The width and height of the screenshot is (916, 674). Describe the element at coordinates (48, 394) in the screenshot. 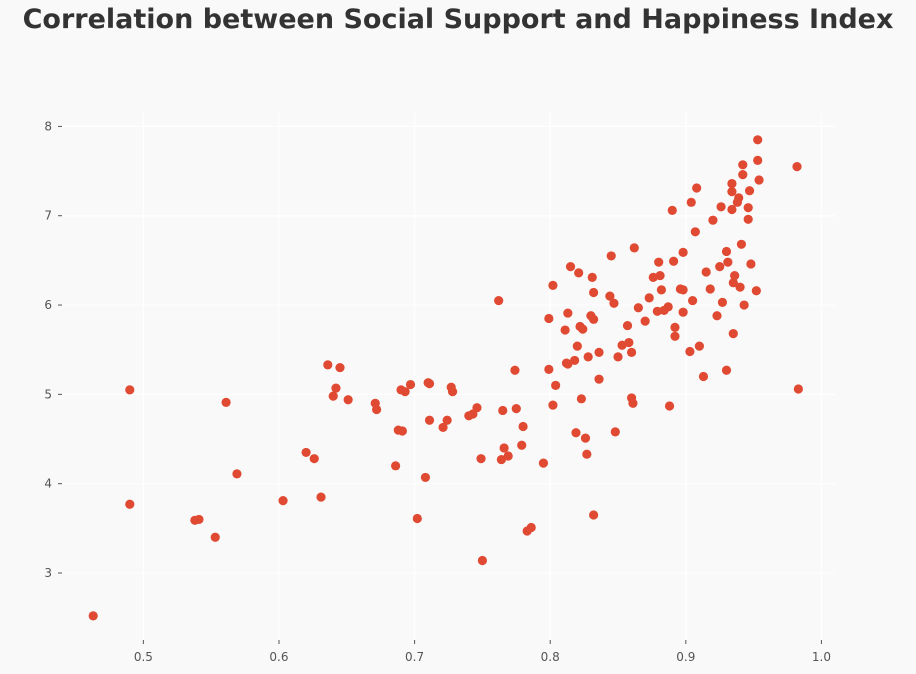

I see `y-tick-label: 5` at that location.